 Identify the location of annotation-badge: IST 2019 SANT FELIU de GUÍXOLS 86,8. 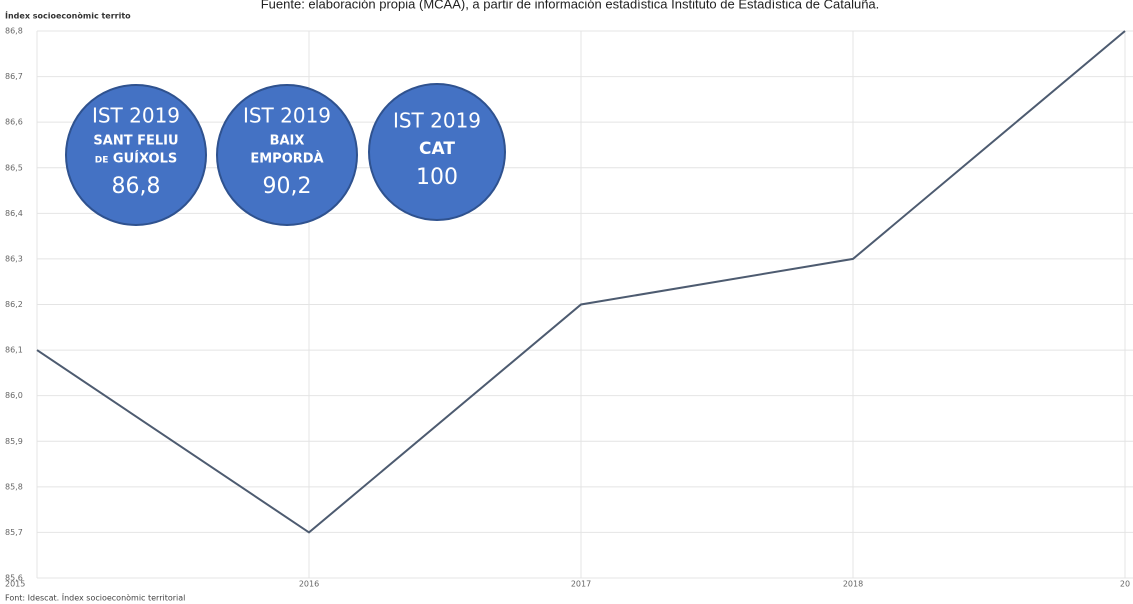
(136, 155).